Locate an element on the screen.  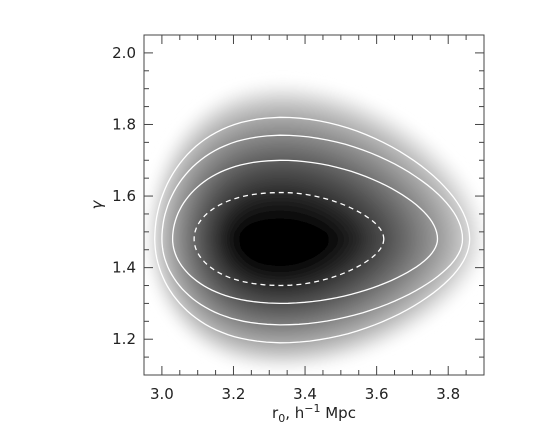
y-tick-label: 1.6 is located at coordinates (124, 196).